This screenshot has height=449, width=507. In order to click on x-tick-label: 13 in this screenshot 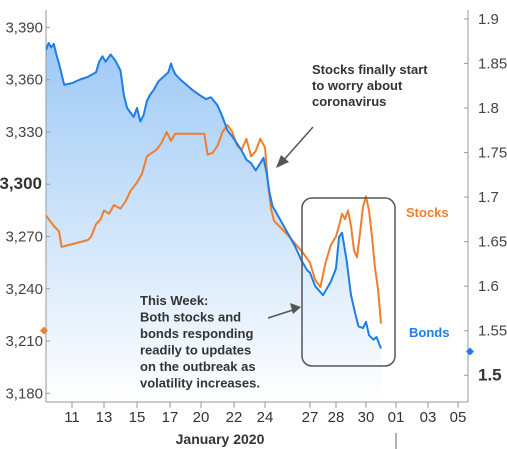, I will do `click(104, 417)`.